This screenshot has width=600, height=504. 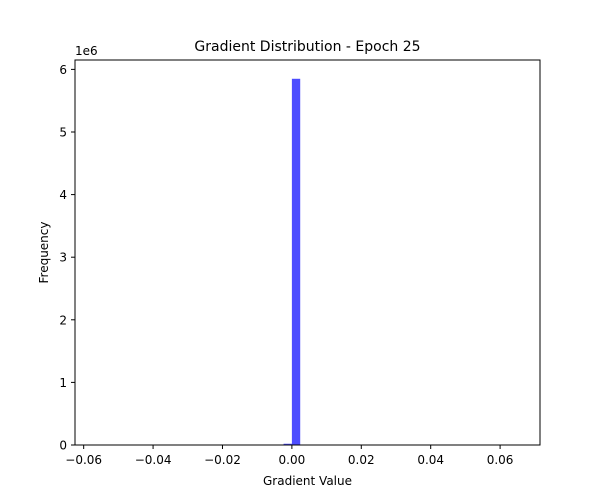 What do you see at coordinates (307, 47) in the screenshot?
I see `chart-title: Gradient Distribution - Epoch 25` at bounding box center [307, 47].